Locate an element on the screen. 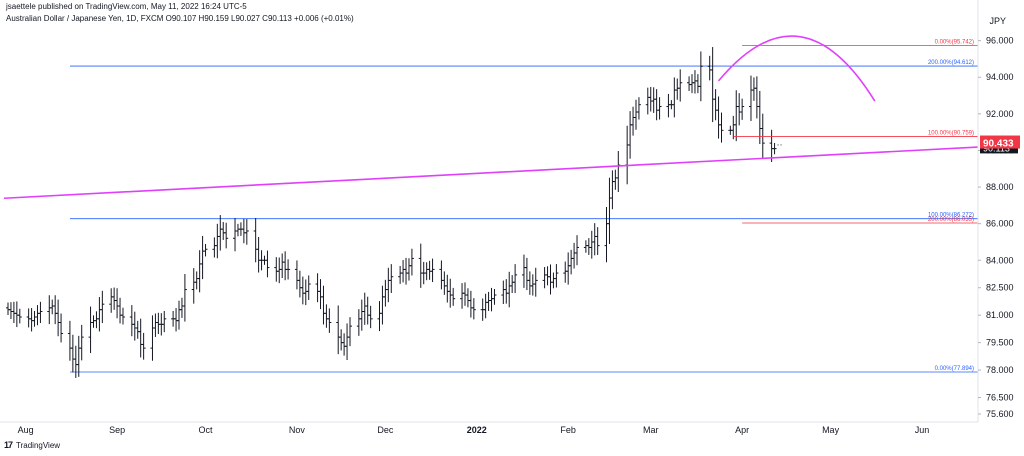  tradingview-logo-icon: 17 is located at coordinates (8, 445).